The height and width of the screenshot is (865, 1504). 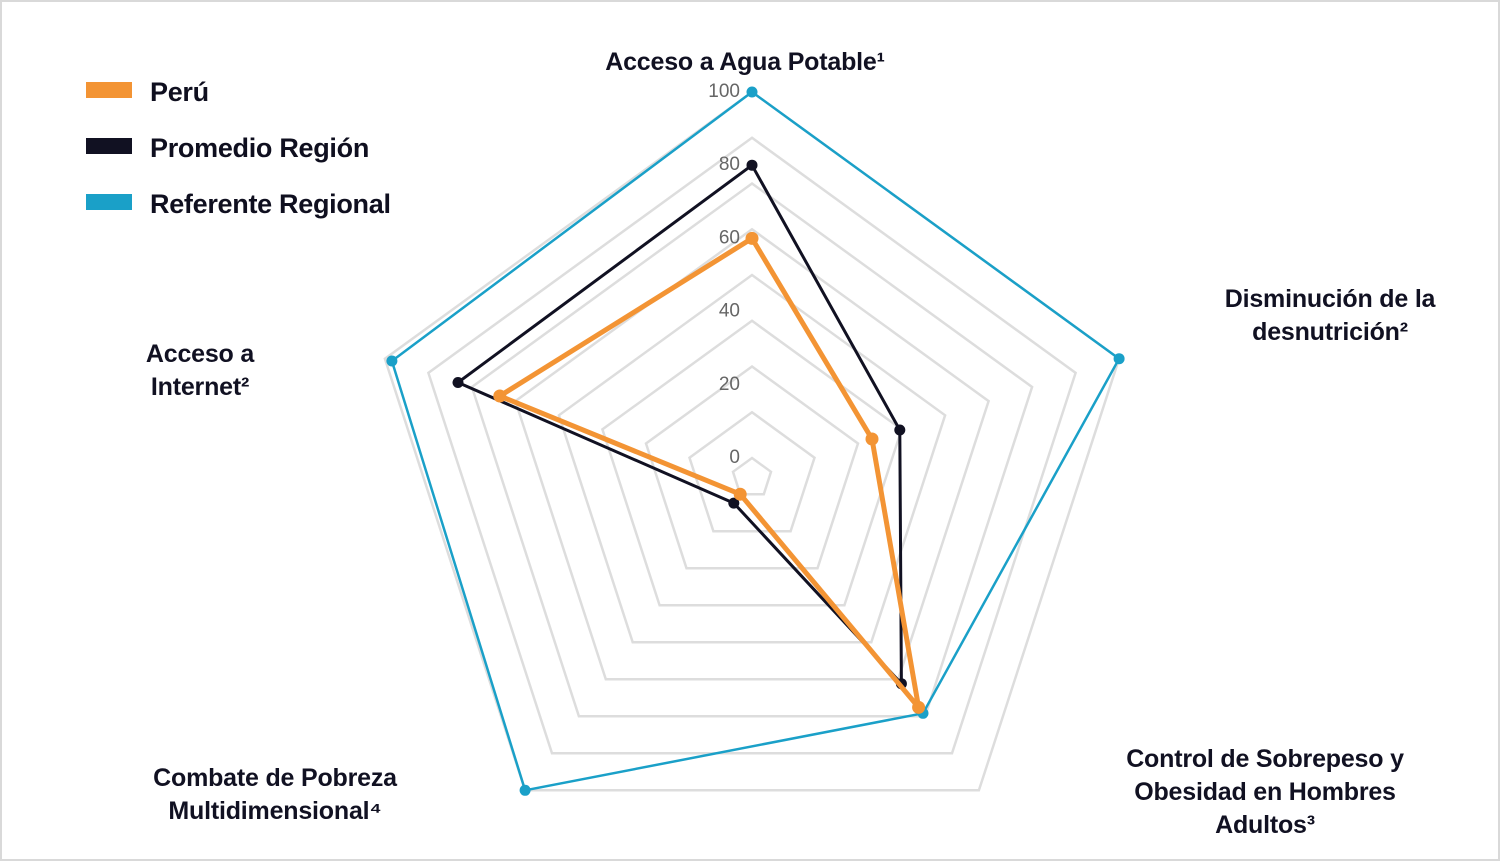 What do you see at coordinates (729, 237) in the screenshot?
I see `tick-label-60: 60` at bounding box center [729, 237].